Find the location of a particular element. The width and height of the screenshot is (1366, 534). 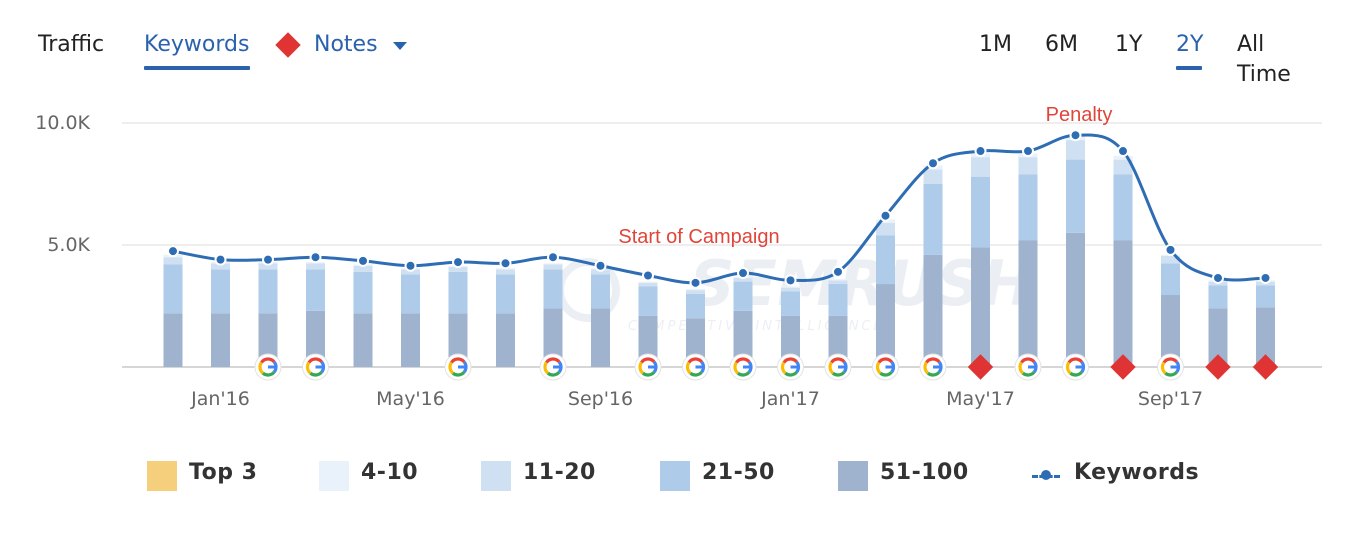

range-2y: 2Y is located at coordinates (1190, 44).